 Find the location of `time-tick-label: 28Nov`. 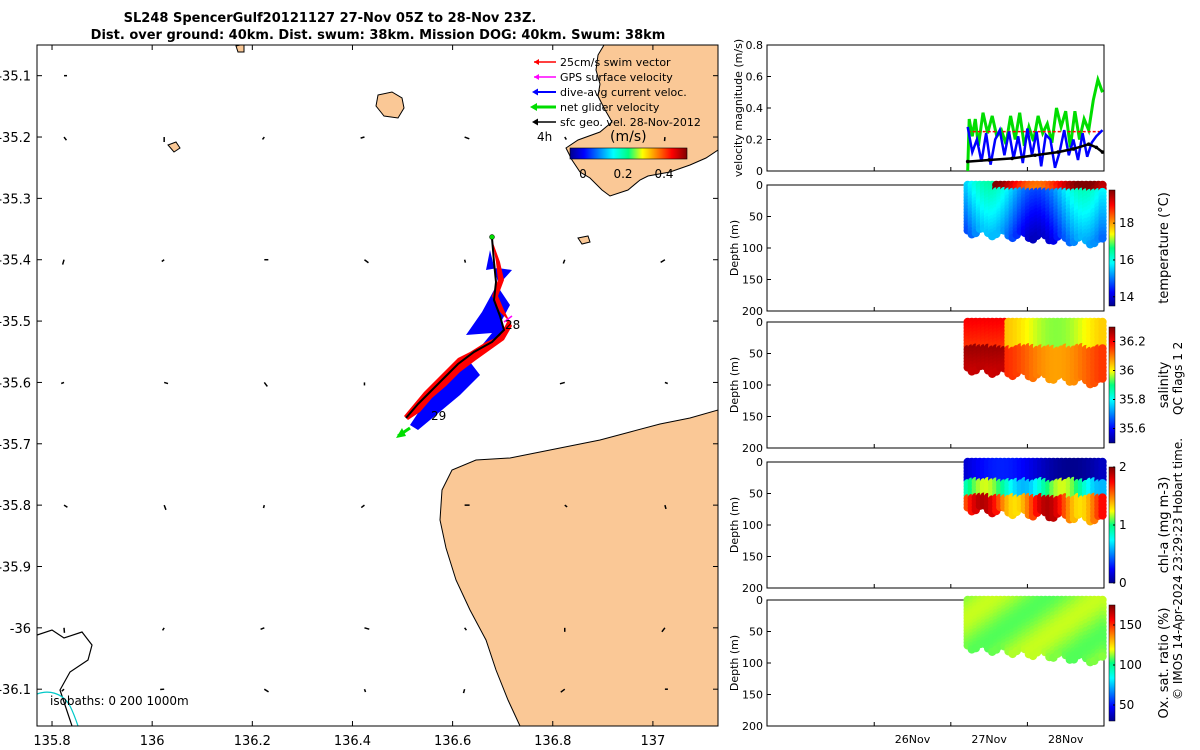

time-tick-label: 28Nov is located at coordinates (1066, 739).